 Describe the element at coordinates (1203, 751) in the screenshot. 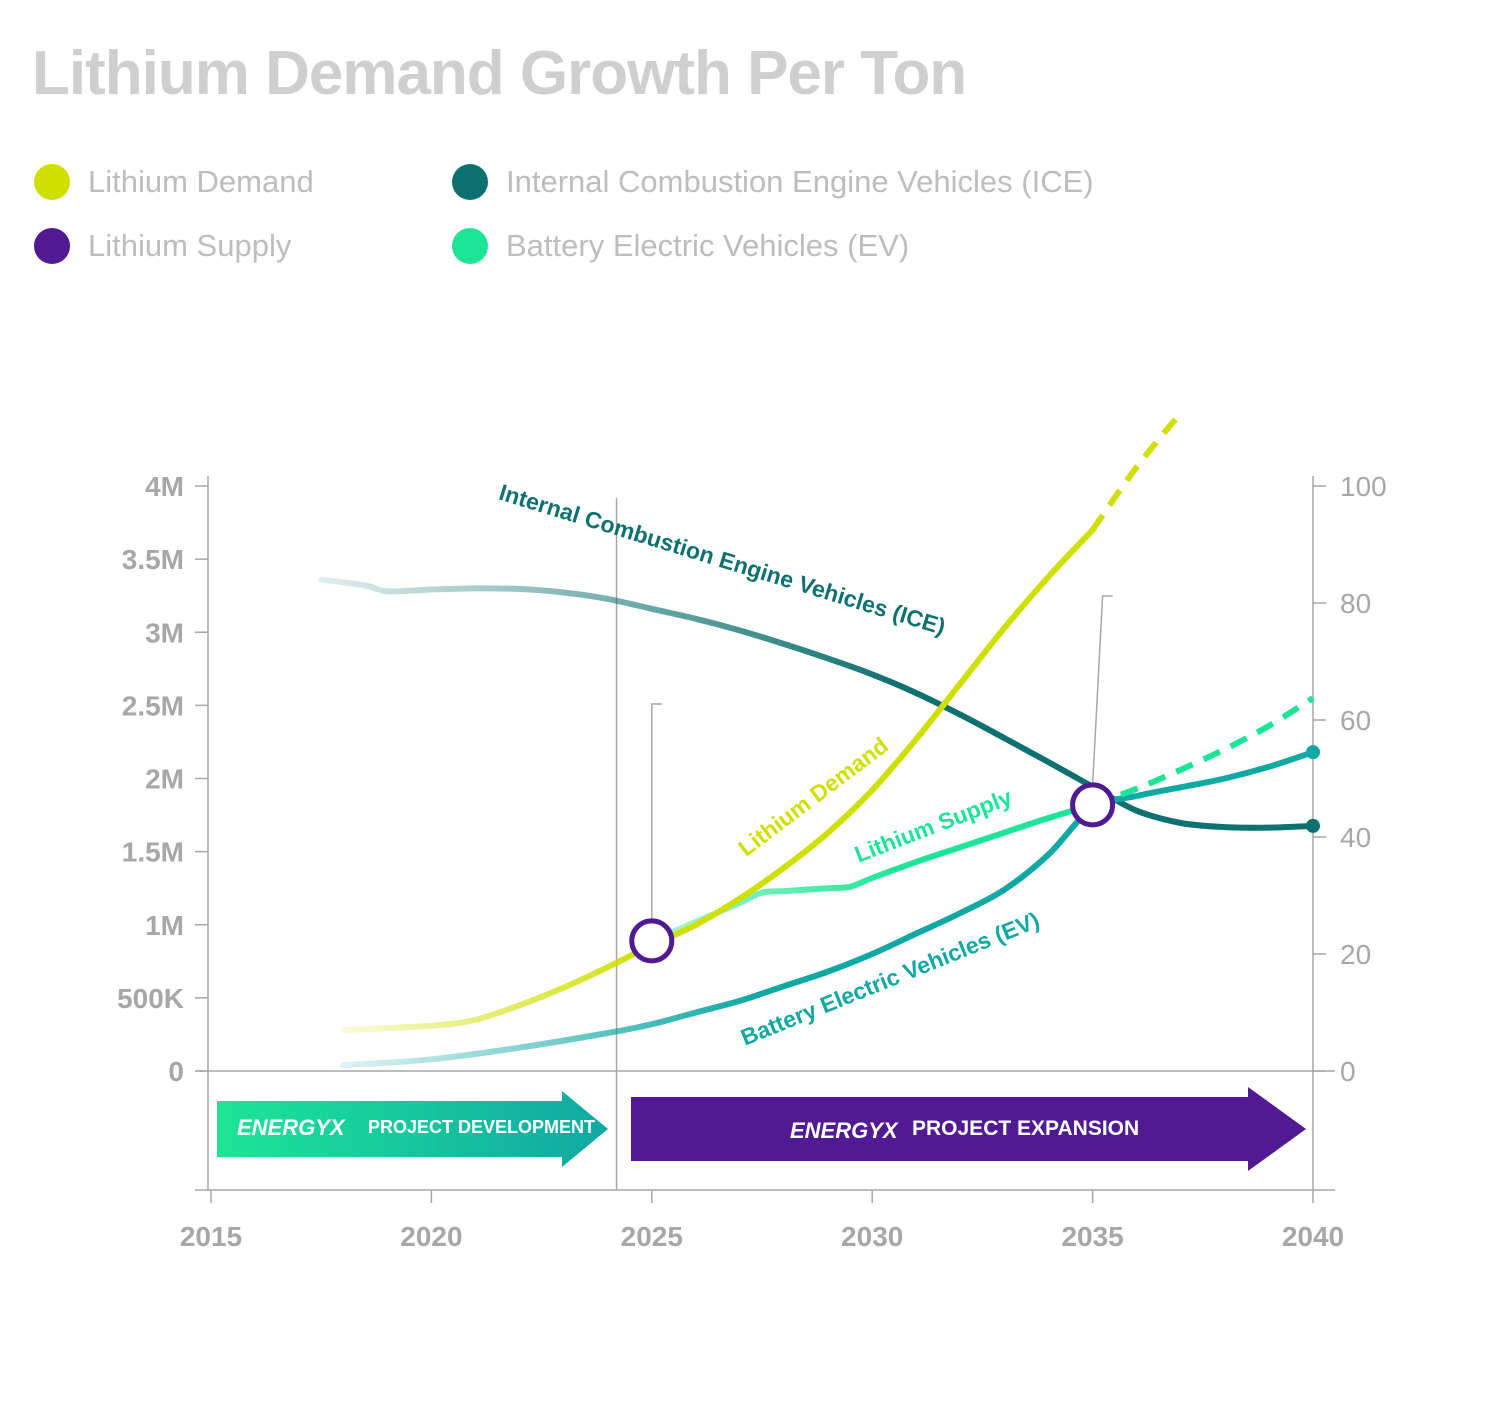

I see `series-projection-lithium-supply` at that location.